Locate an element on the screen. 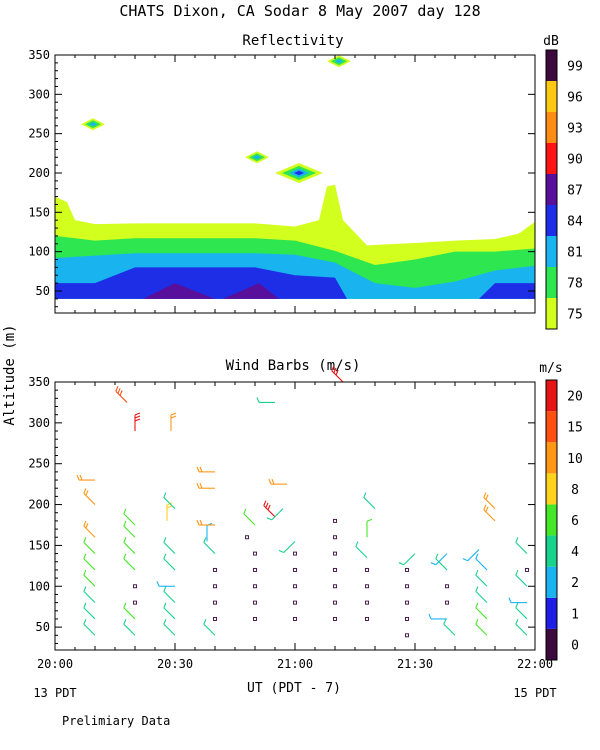  reflectivity-y-tick-label: 250 is located at coordinates (39, 134).